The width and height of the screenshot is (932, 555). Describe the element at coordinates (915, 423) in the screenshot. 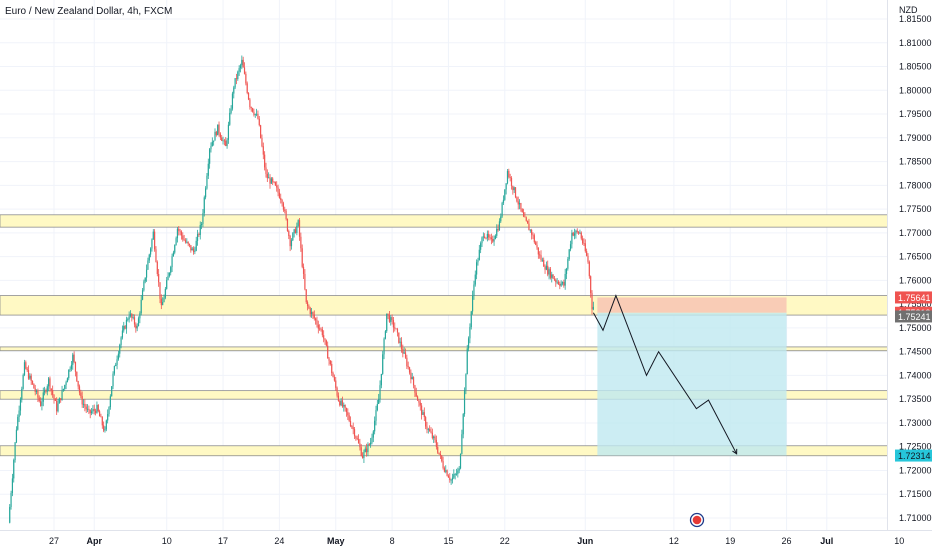

I see `y-tick-label: 1.73000` at that location.